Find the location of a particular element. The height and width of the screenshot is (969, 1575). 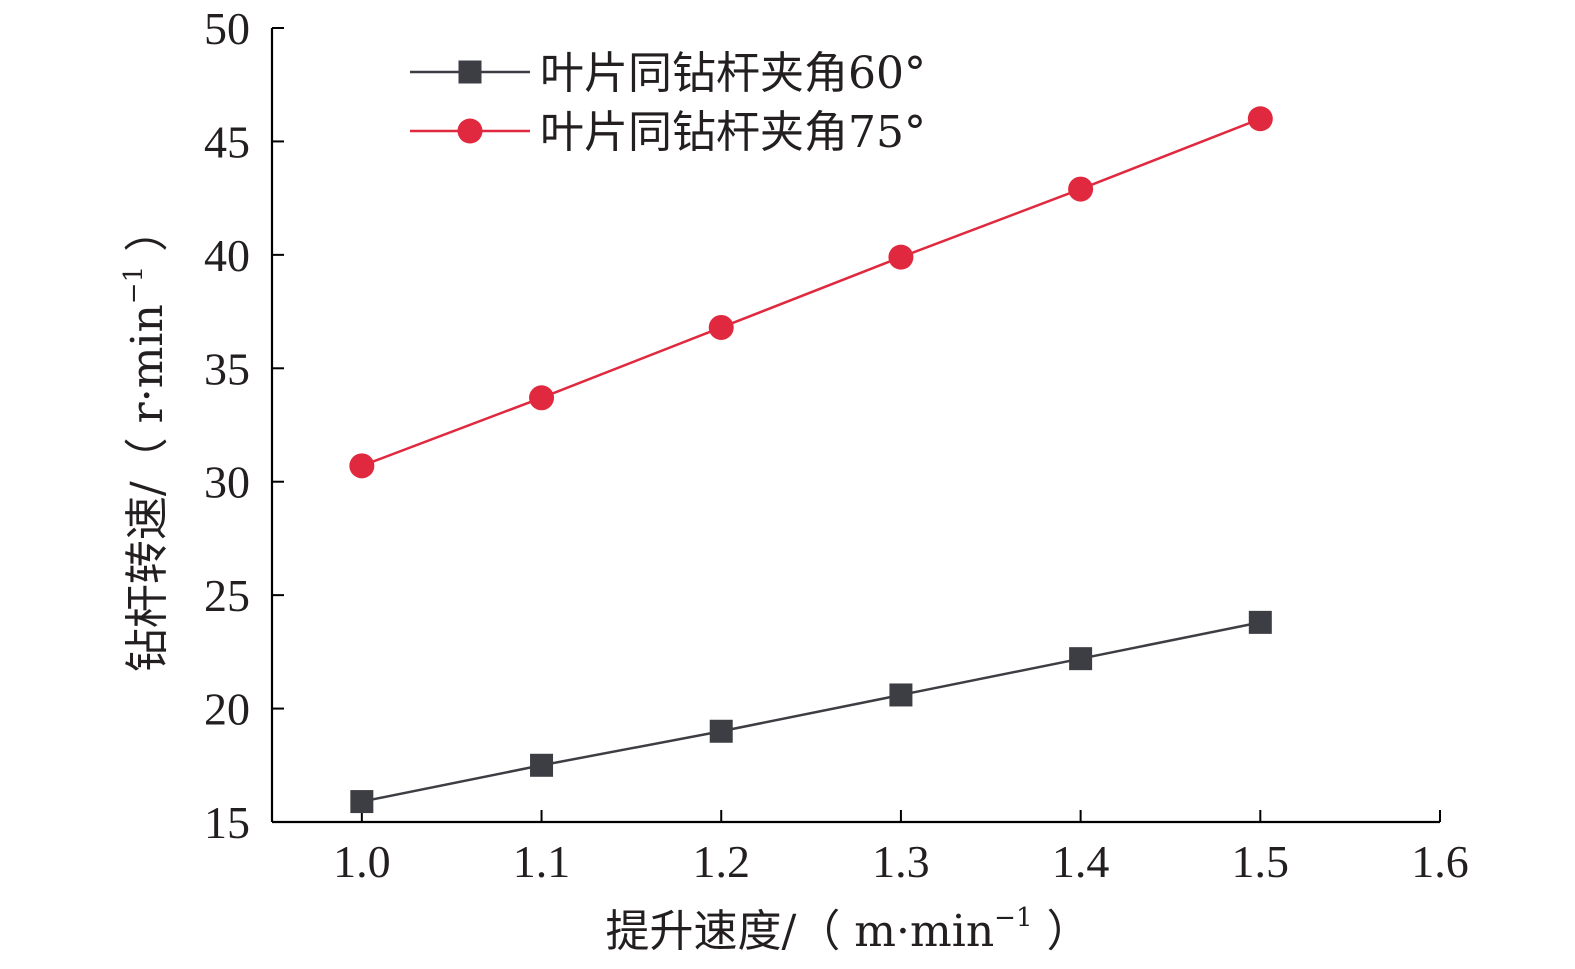

series-line is located at coordinates (811, 712).